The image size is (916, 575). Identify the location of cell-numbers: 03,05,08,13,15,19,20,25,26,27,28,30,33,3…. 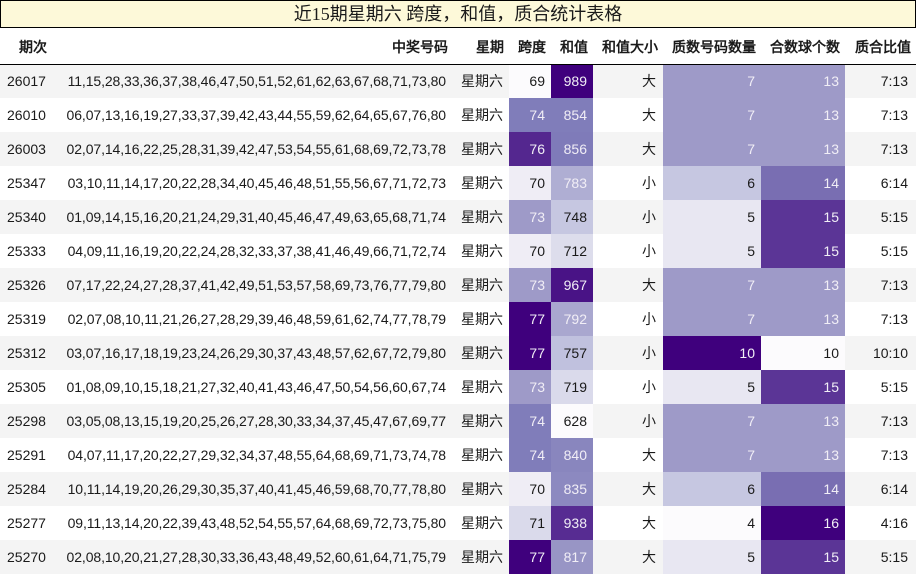
(256, 421).